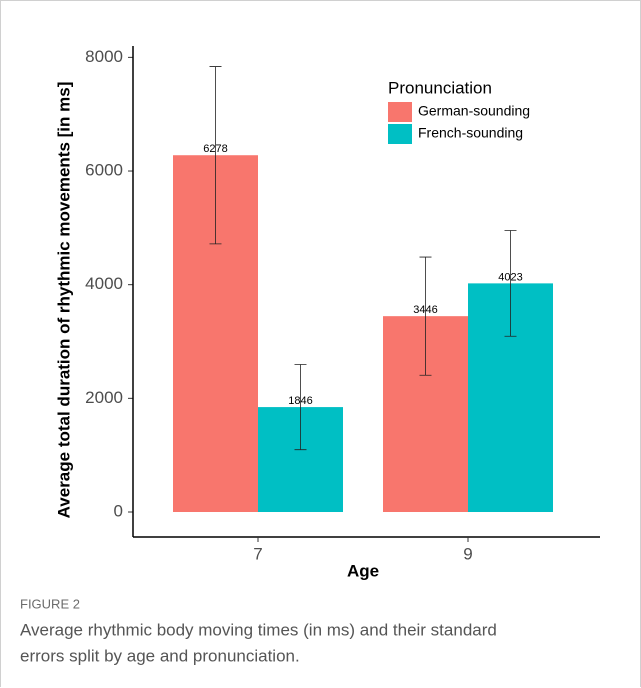 The height and width of the screenshot is (688, 641). I want to click on x-tick-label: 7, so click(257, 553).